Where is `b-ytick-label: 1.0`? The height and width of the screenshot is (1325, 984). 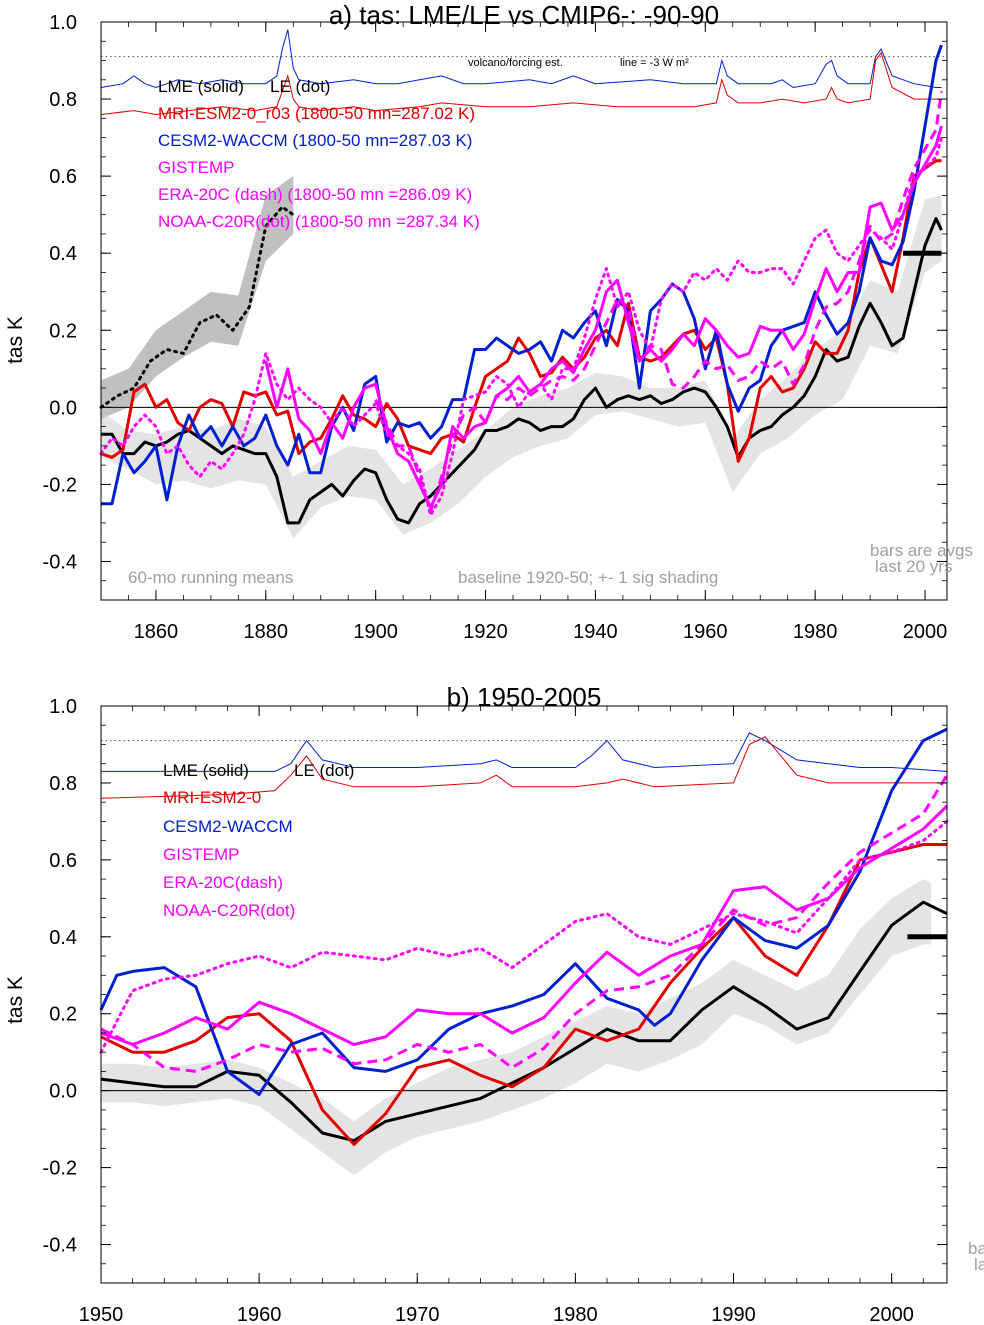
b-ytick-label: 1.0 is located at coordinates (63, 707).